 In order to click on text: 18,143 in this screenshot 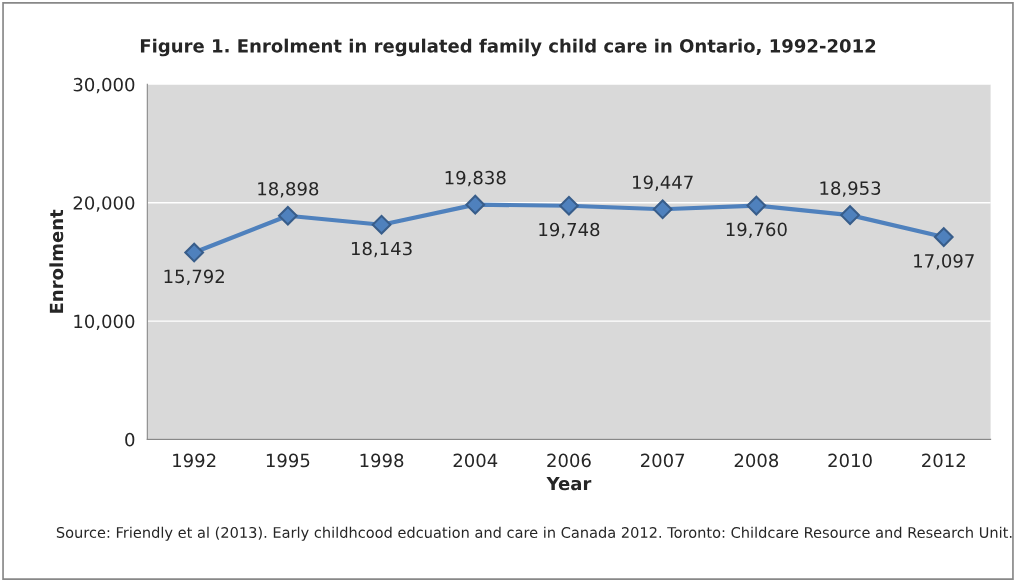, I will do `click(381, 249)`.